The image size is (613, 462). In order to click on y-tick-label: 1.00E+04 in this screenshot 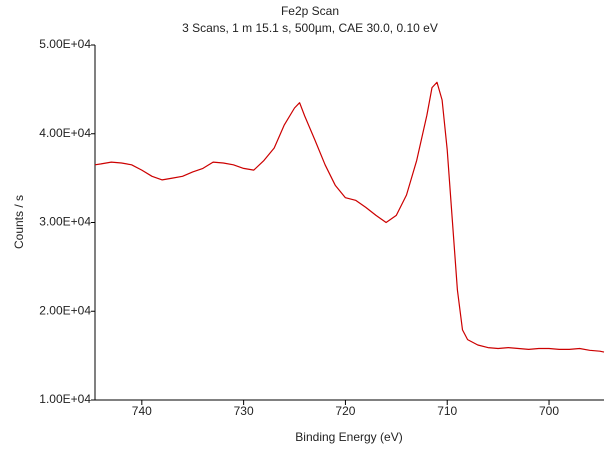, I will do `click(65, 399)`.